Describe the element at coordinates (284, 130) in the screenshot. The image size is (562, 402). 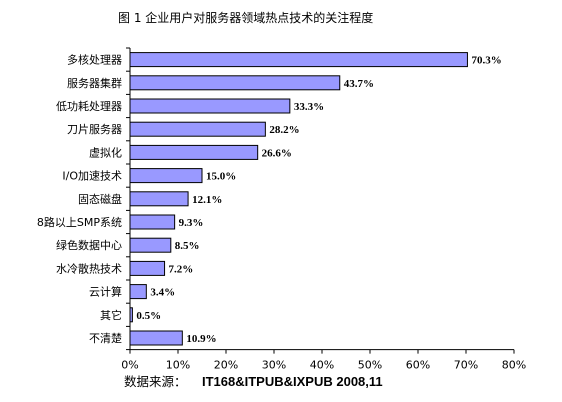
I see `value-label: 28.2%` at that location.